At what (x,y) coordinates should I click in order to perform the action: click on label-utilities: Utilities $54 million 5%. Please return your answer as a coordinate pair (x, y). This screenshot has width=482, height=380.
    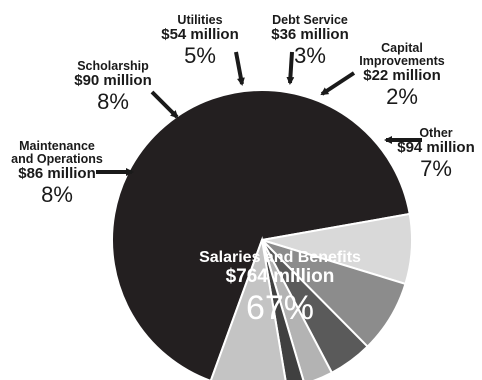
    Looking at the image, I should click on (200, 40).